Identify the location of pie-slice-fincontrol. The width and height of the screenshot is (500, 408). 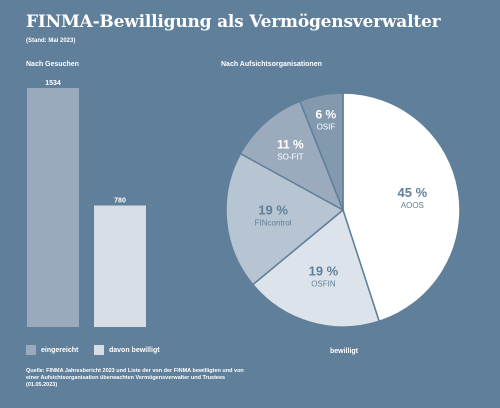
(285, 219).